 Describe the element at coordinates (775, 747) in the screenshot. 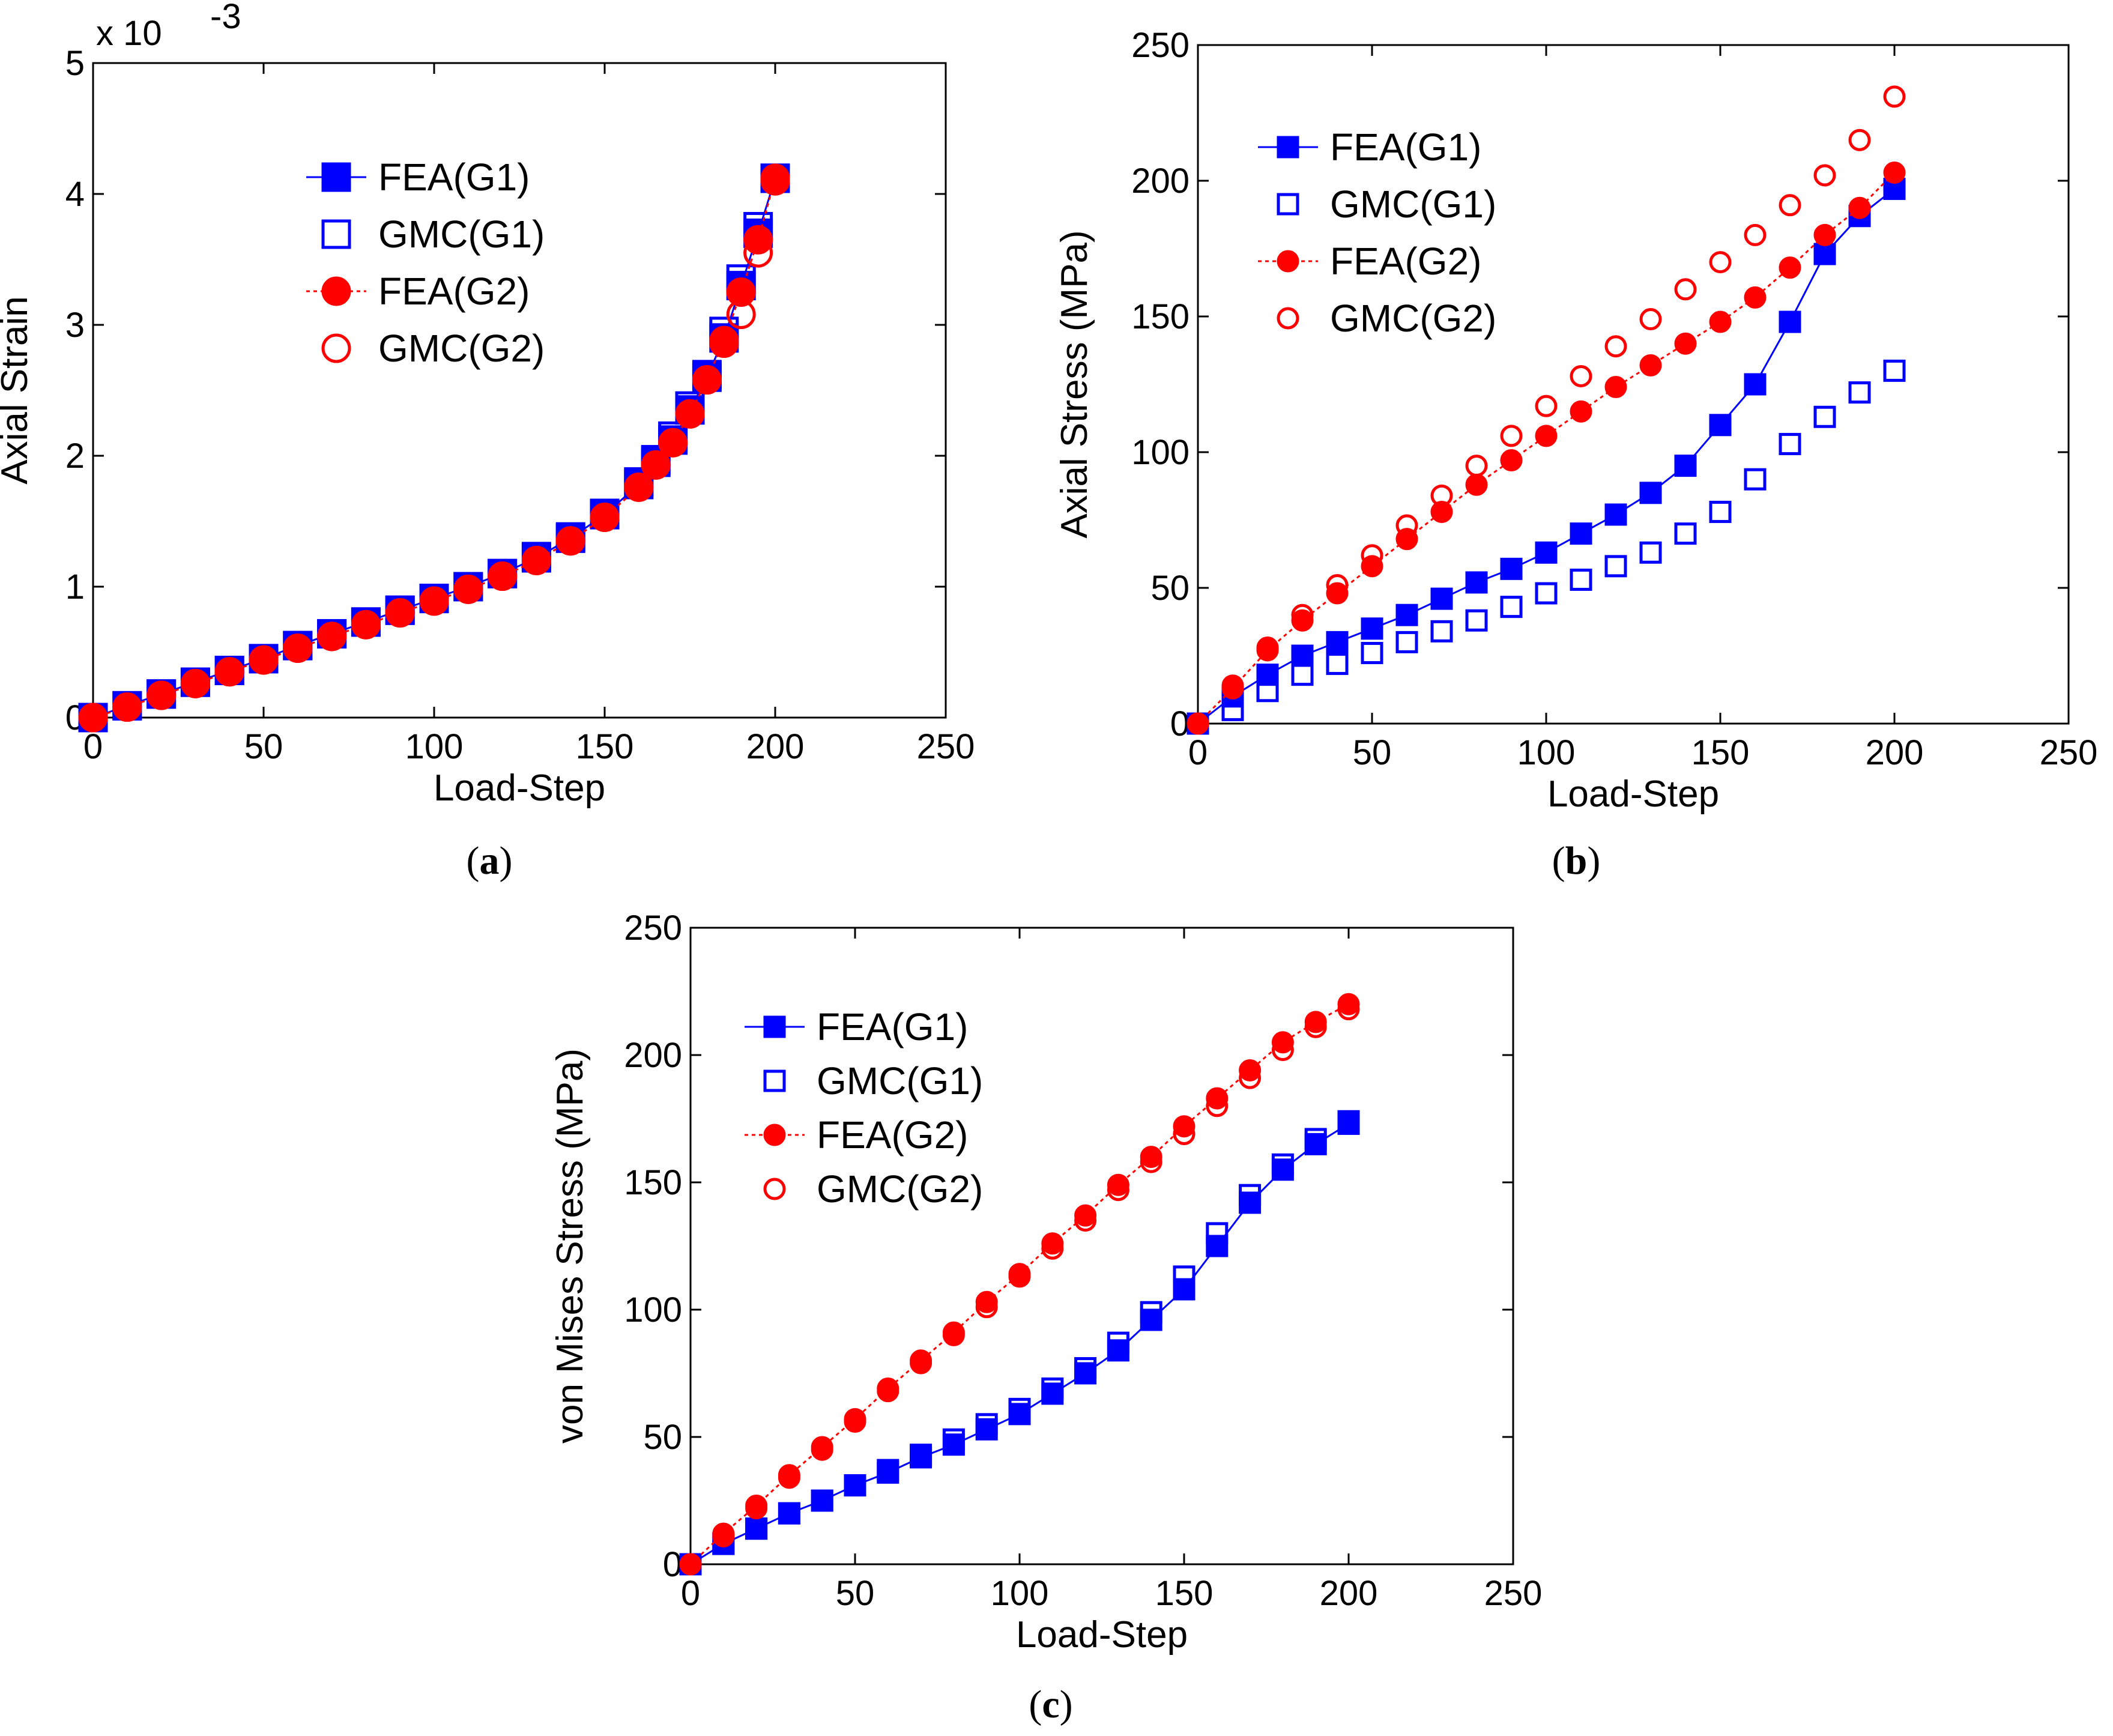

I see `x-tick-label: 200` at that location.